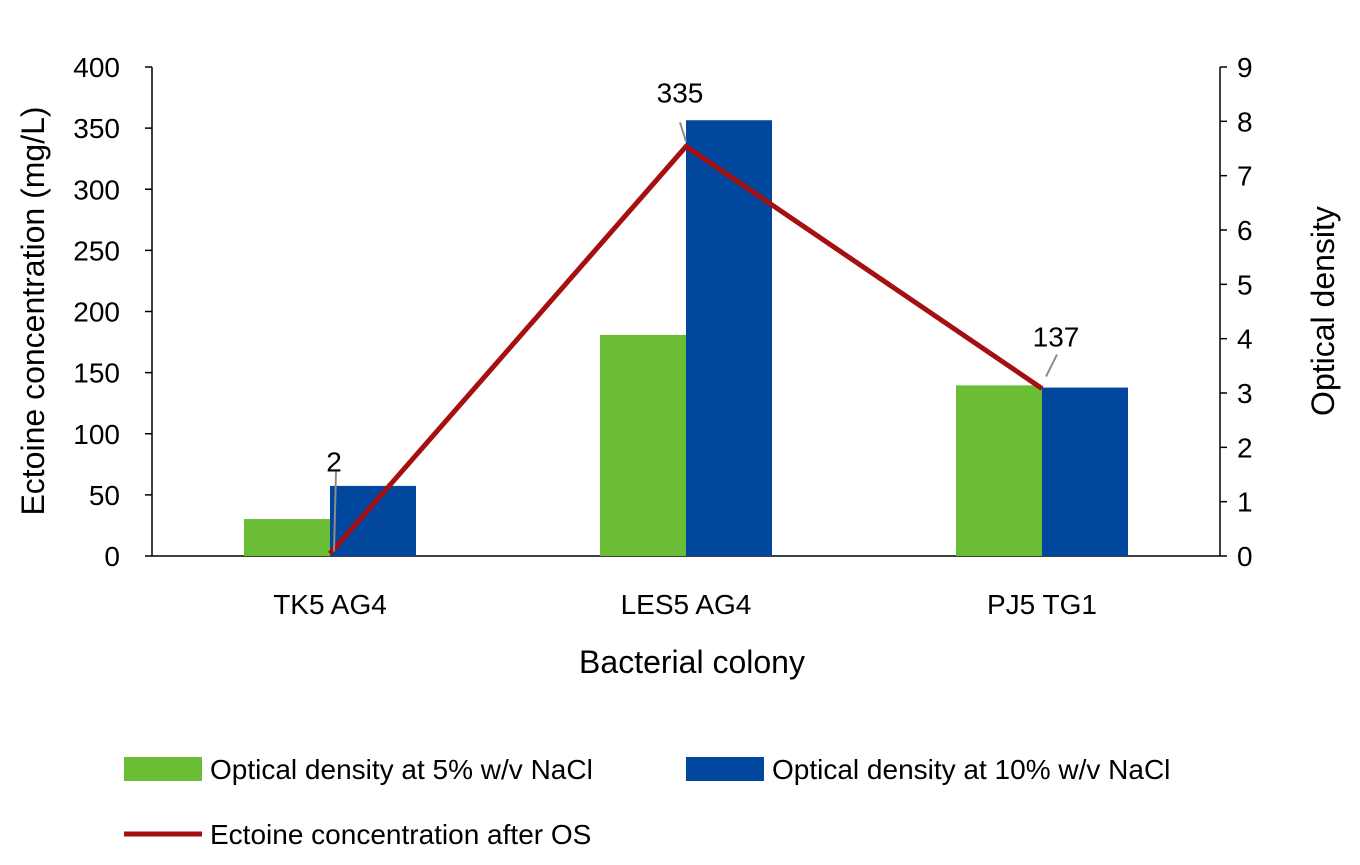 The width and height of the screenshot is (1360, 865). I want to click on y-tick-label: 250, so click(96, 250).